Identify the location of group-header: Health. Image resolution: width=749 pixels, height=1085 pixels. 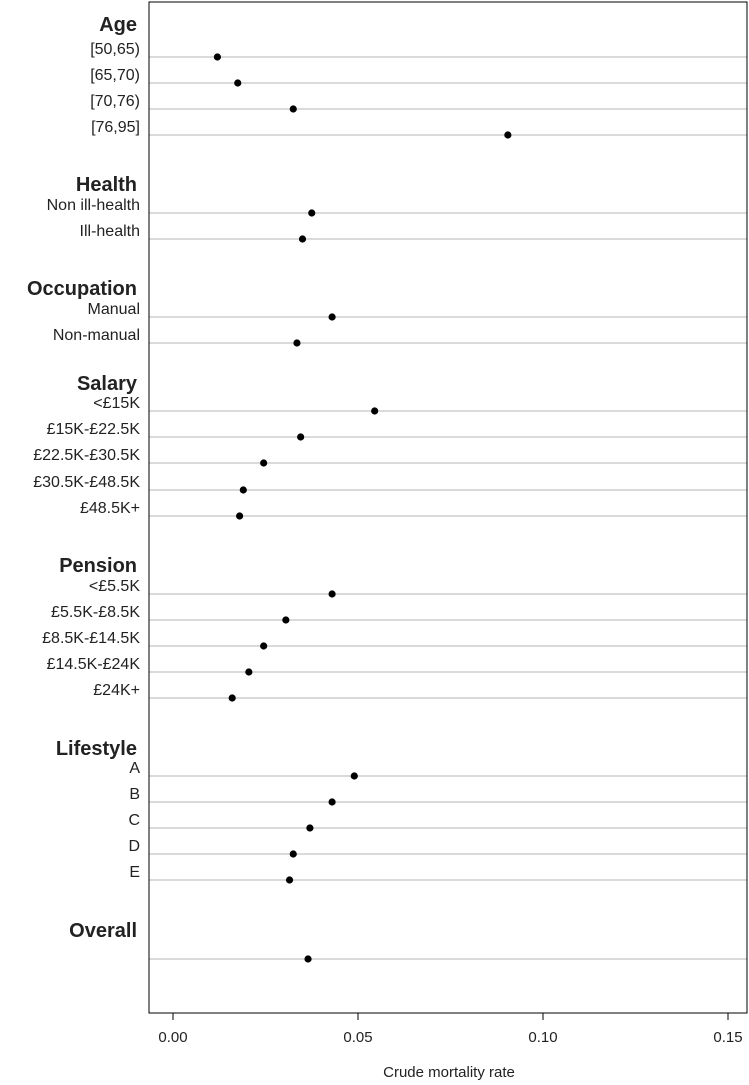
(106, 185).